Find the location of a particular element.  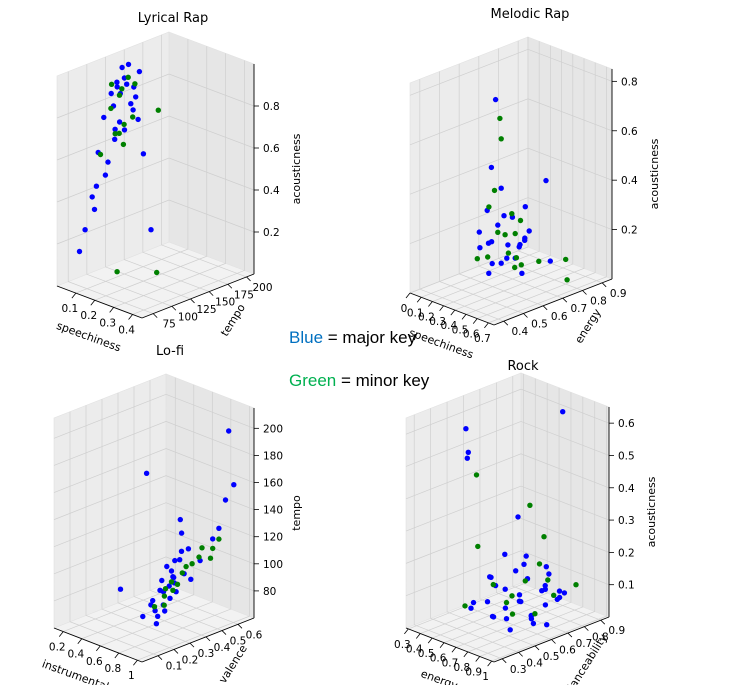

z-tick-label: 180 is located at coordinates (273, 456).